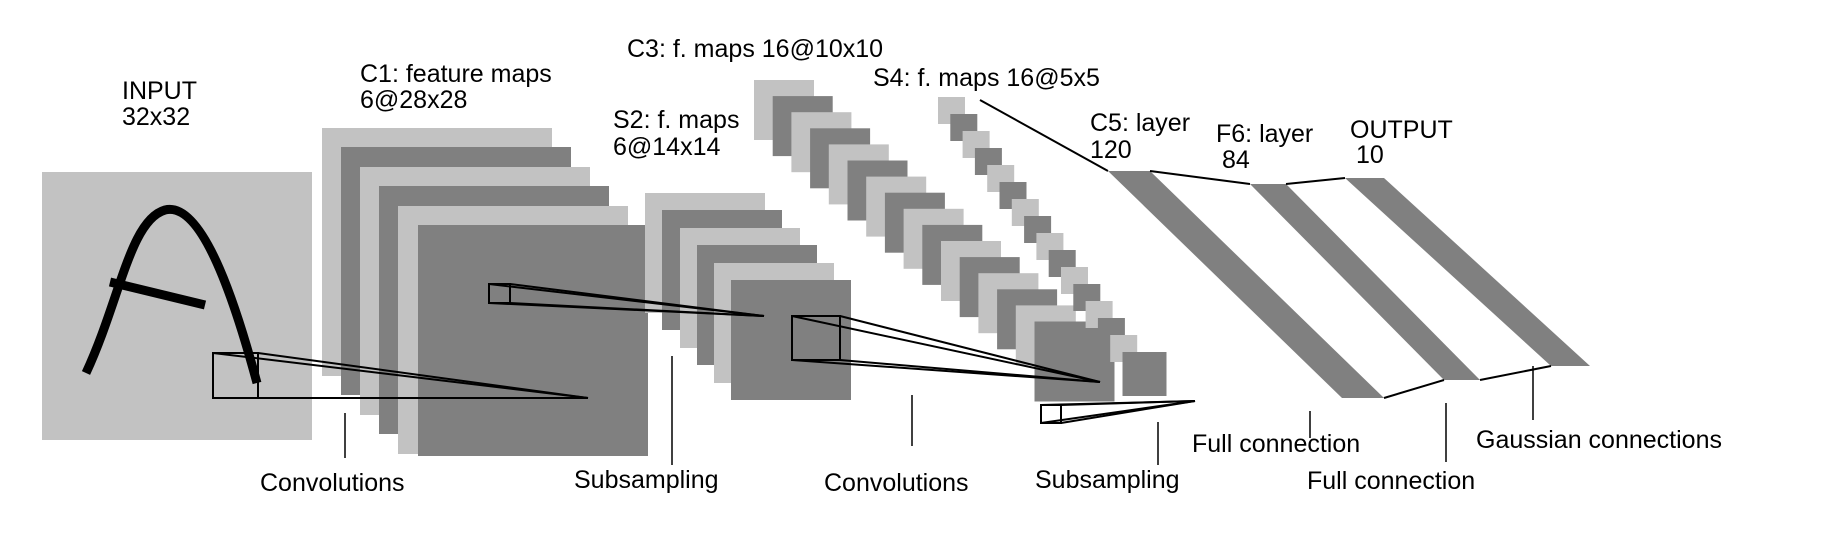  What do you see at coordinates (1276, 444) in the screenshot?
I see `full-connection-1-label: Full connection` at bounding box center [1276, 444].